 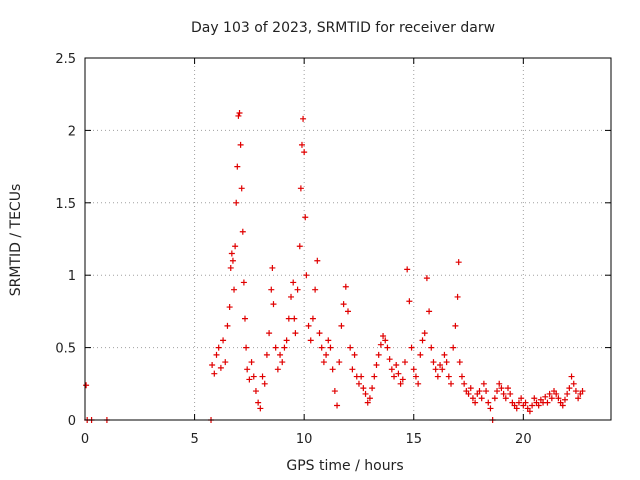 I want to click on y-tick-label: 1, so click(x=72, y=276).